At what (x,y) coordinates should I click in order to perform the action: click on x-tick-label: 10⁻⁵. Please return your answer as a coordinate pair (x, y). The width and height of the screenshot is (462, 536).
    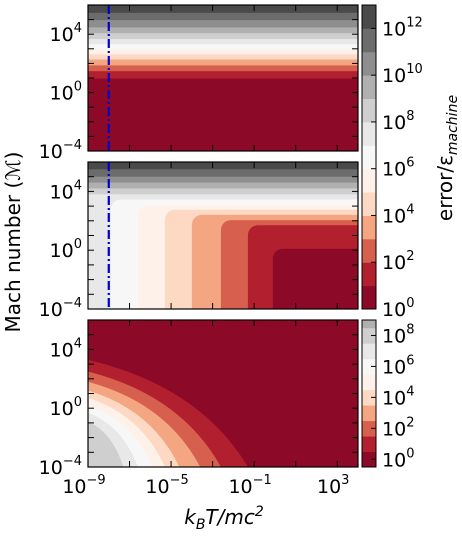
    Looking at the image, I should click on (166, 485).